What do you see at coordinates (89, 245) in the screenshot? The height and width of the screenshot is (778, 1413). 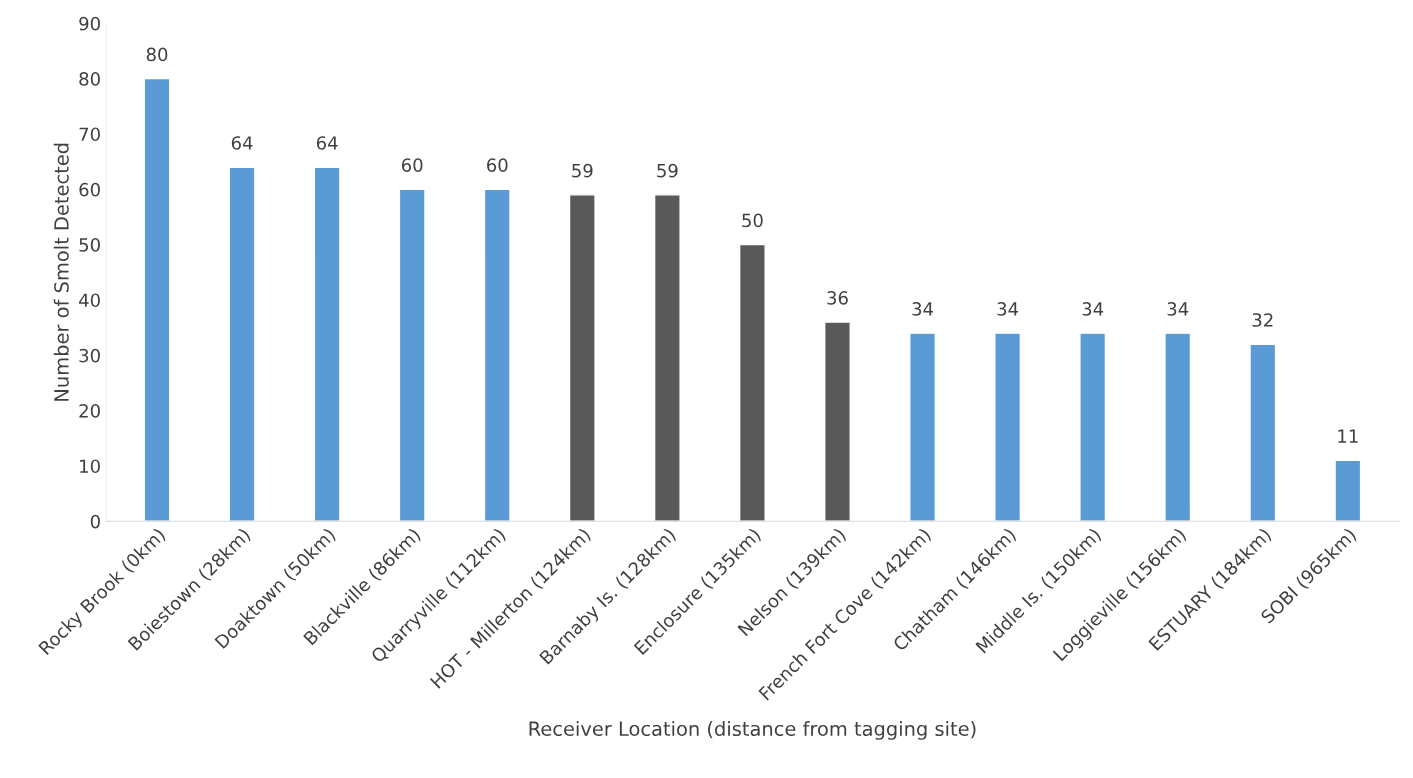 I see `y-tick-label: 50` at bounding box center [89, 245].